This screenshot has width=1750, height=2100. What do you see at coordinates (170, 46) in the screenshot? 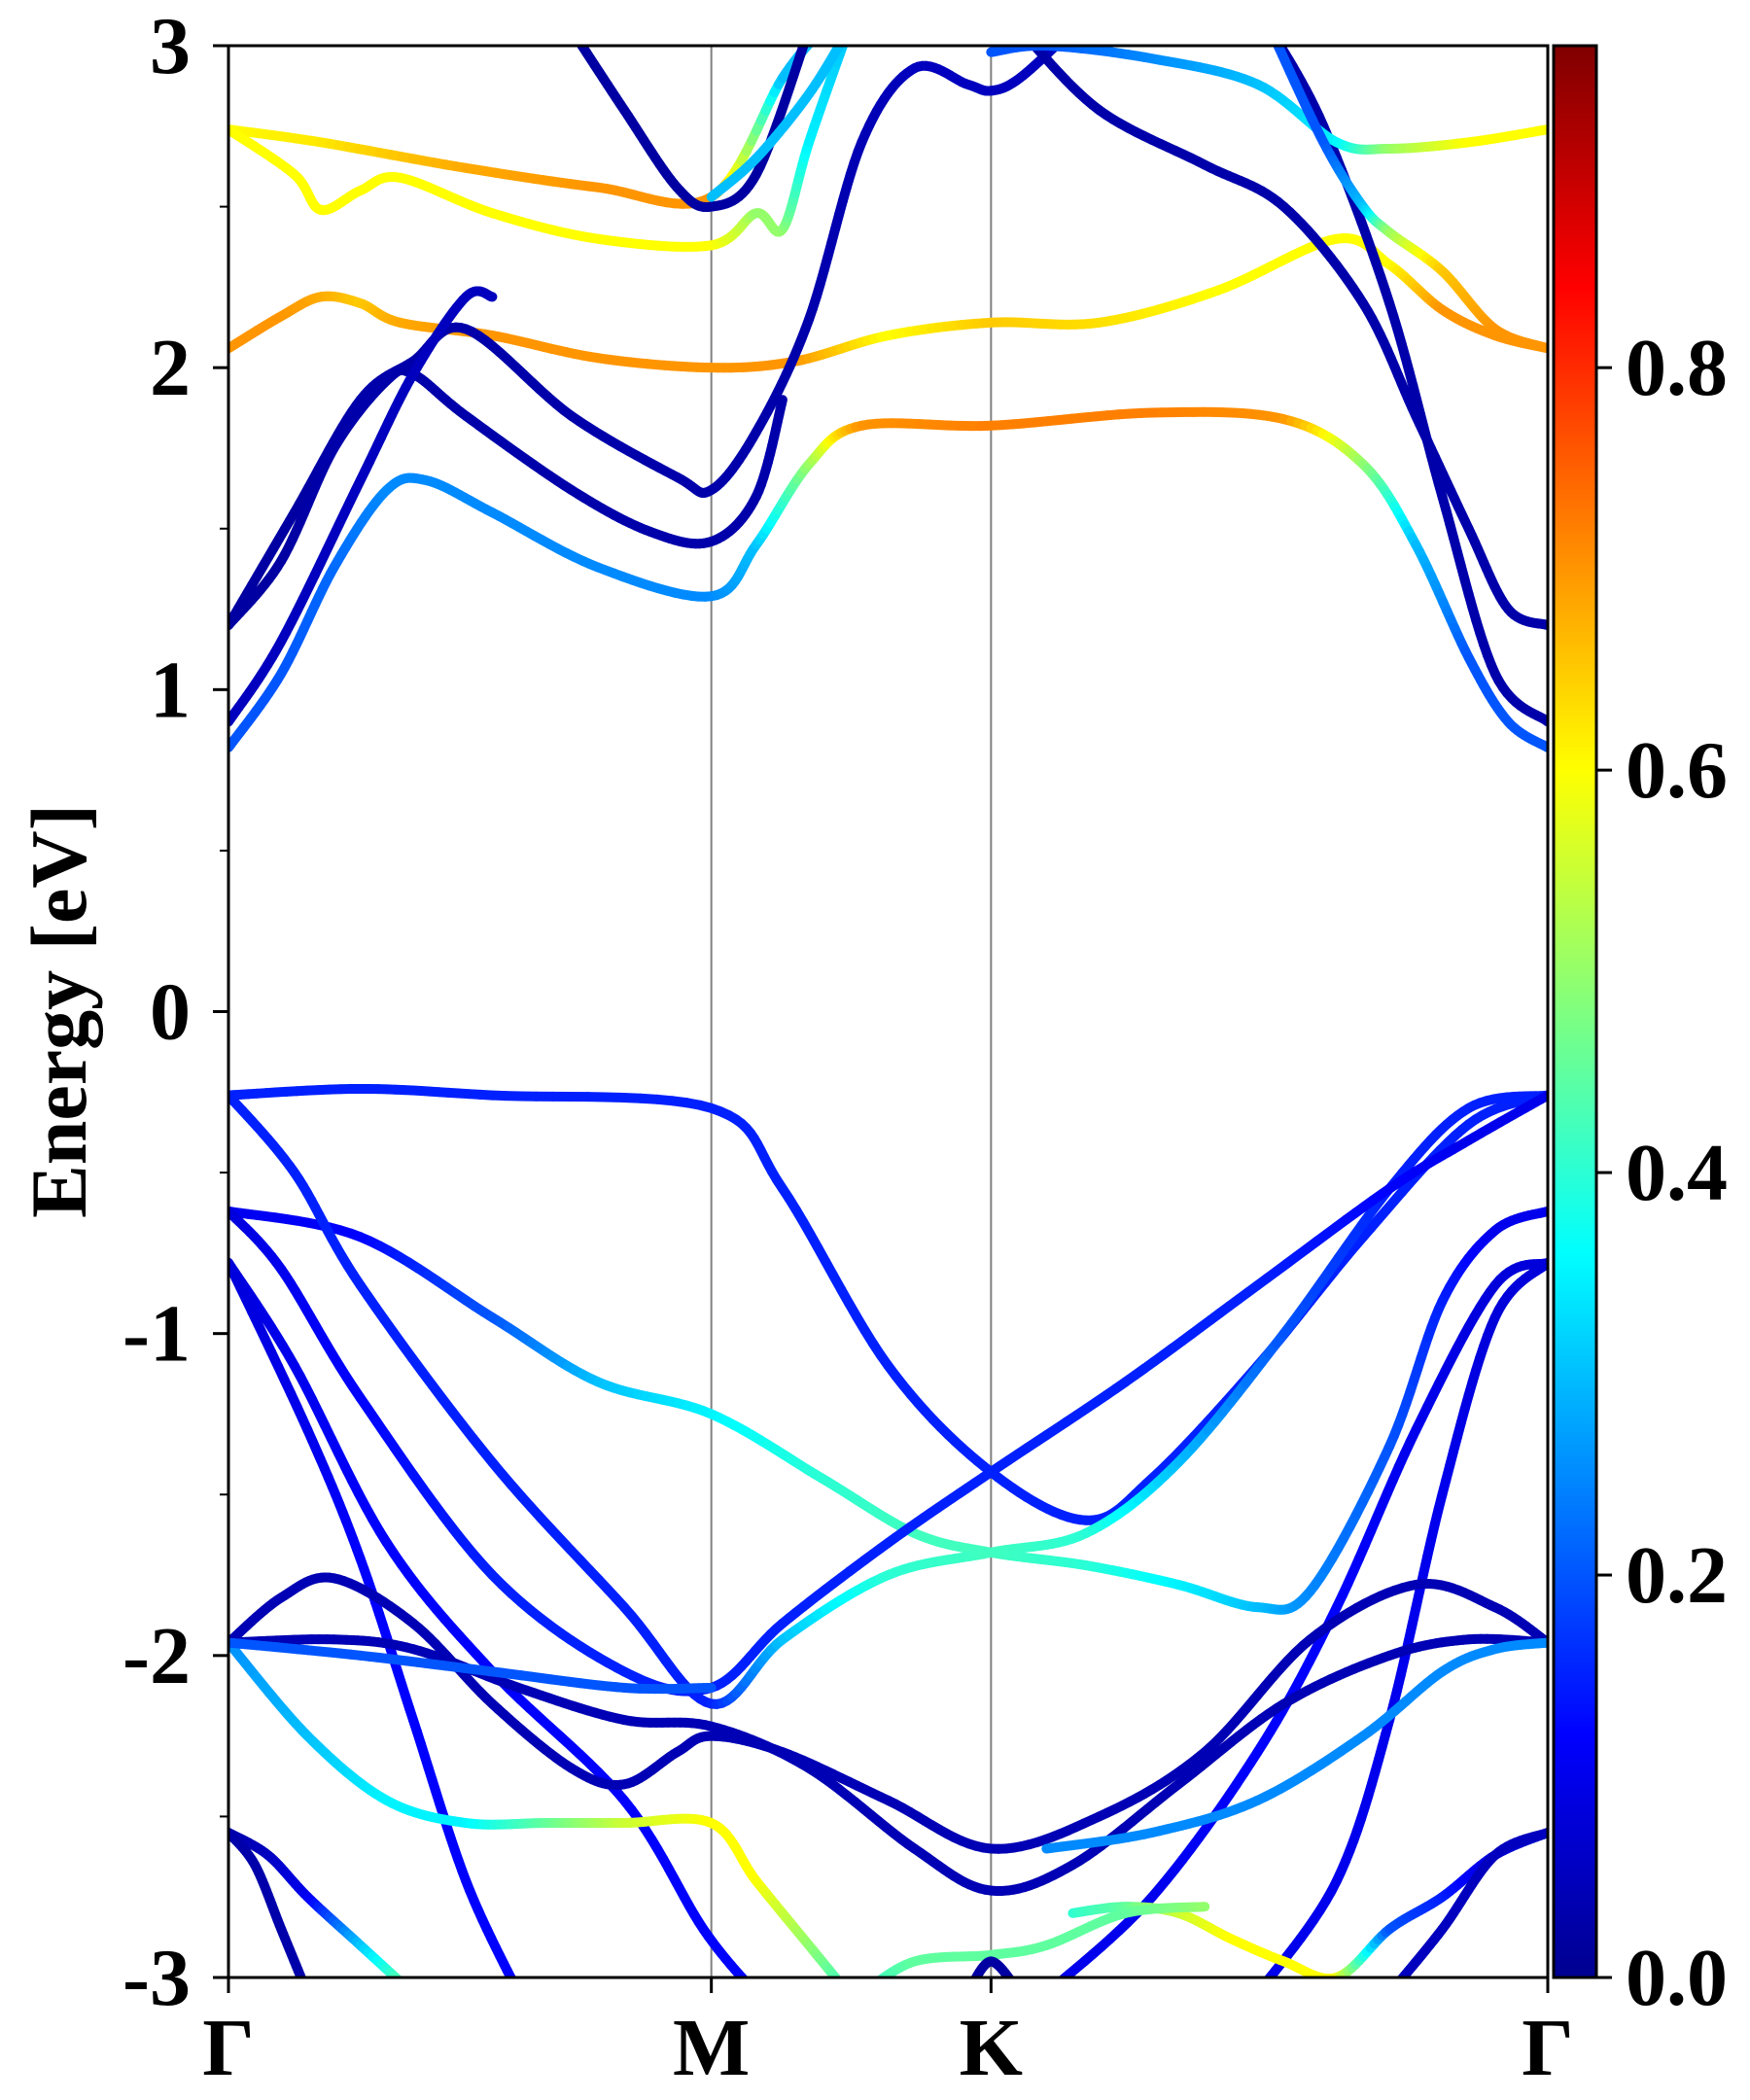
I see `y-tick-label: 3` at bounding box center [170, 46].